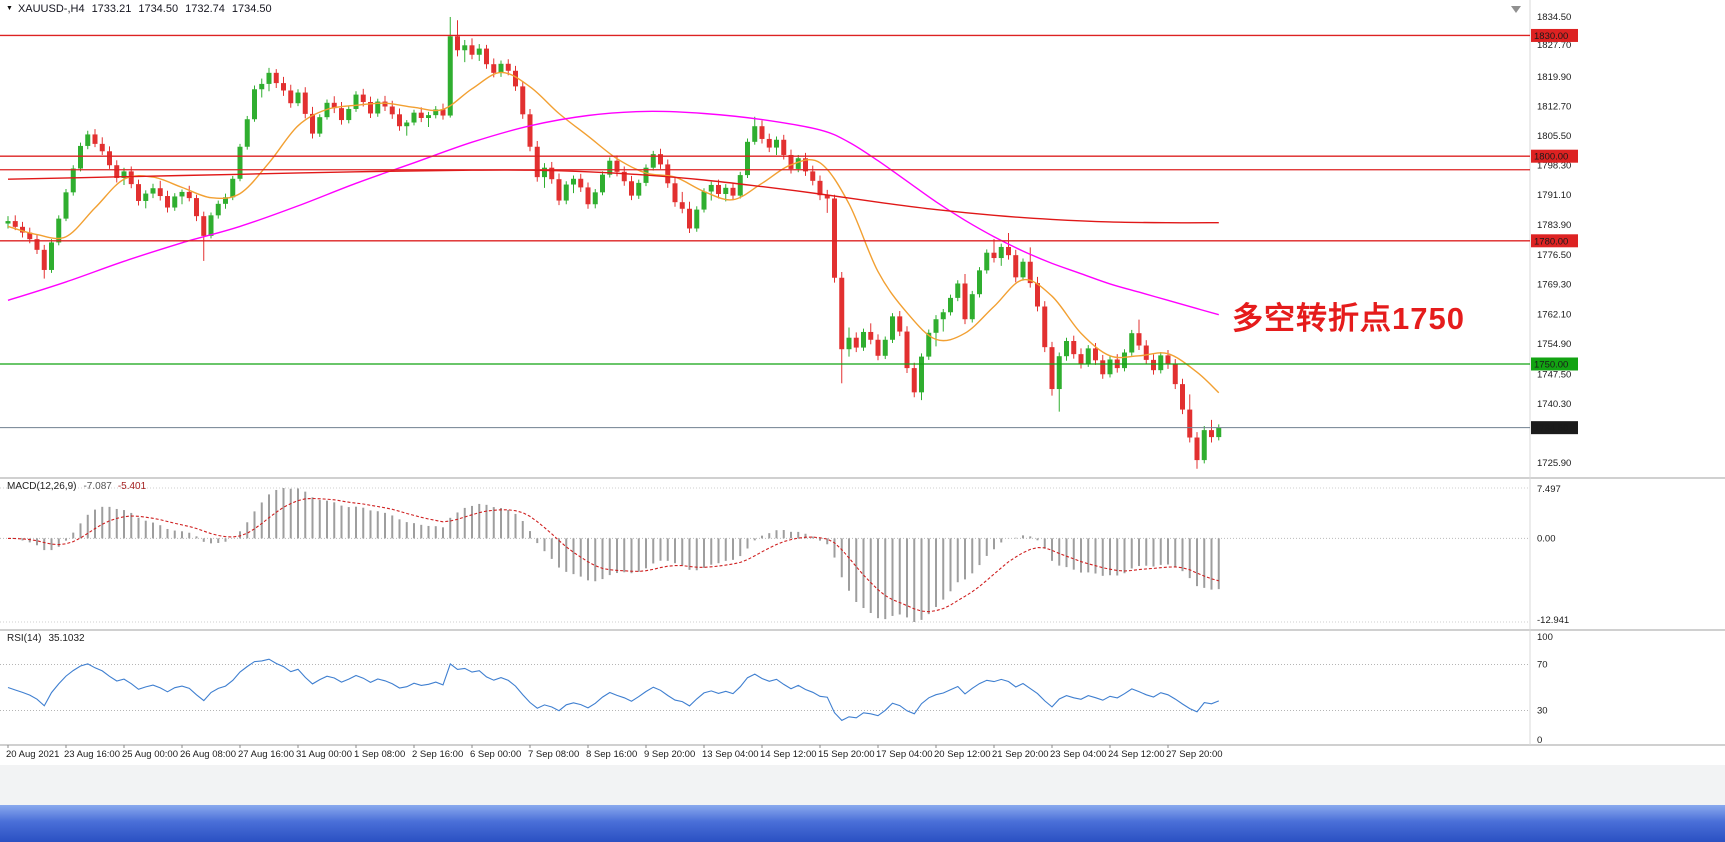  Describe the element at coordinates (1554, 136) in the screenshot. I see `svg-text: 1805.50` at that location.